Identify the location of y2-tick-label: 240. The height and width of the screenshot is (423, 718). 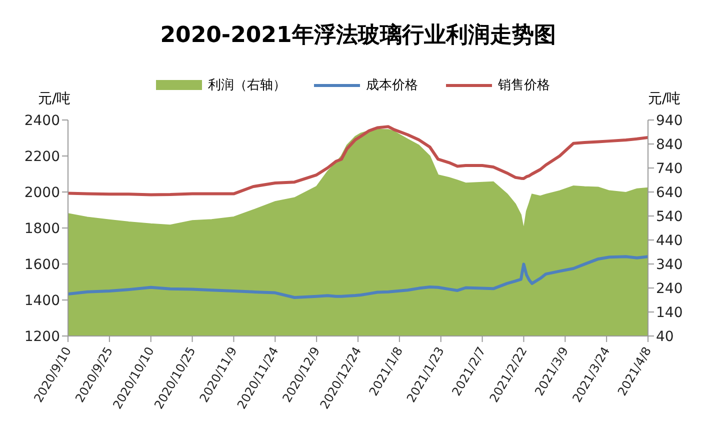
(669, 288).